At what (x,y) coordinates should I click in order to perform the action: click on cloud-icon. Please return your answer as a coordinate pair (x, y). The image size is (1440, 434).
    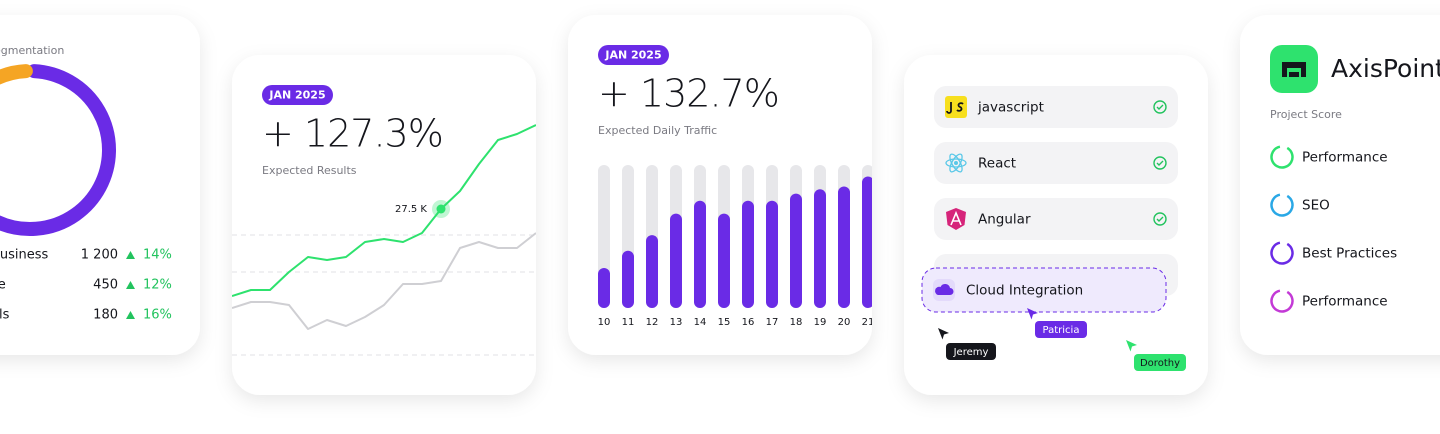
    Looking at the image, I should click on (944, 290).